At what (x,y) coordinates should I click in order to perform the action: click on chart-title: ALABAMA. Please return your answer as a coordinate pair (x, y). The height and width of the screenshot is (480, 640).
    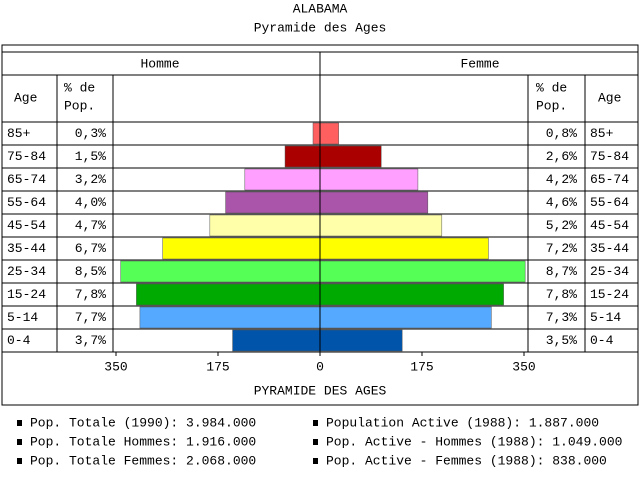
    Looking at the image, I should click on (320, 8).